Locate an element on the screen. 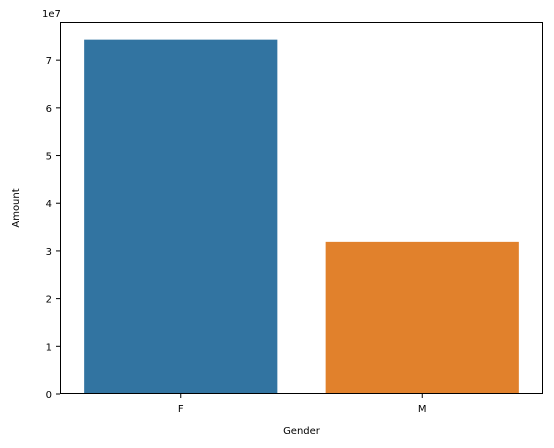 The height and width of the screenshot is (448, 554). y-tick-label: 1 is located at coordinates (49, 347).